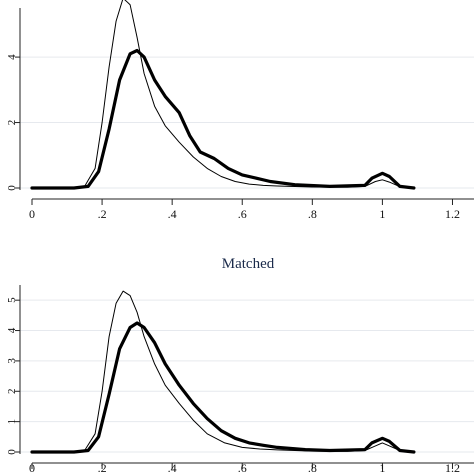 This screenshot has height=474, width=474. What do you see at coordinates (12, 300) in the screenshot?
I see `y-tick-label: 5` at bounding box center [12, 300].